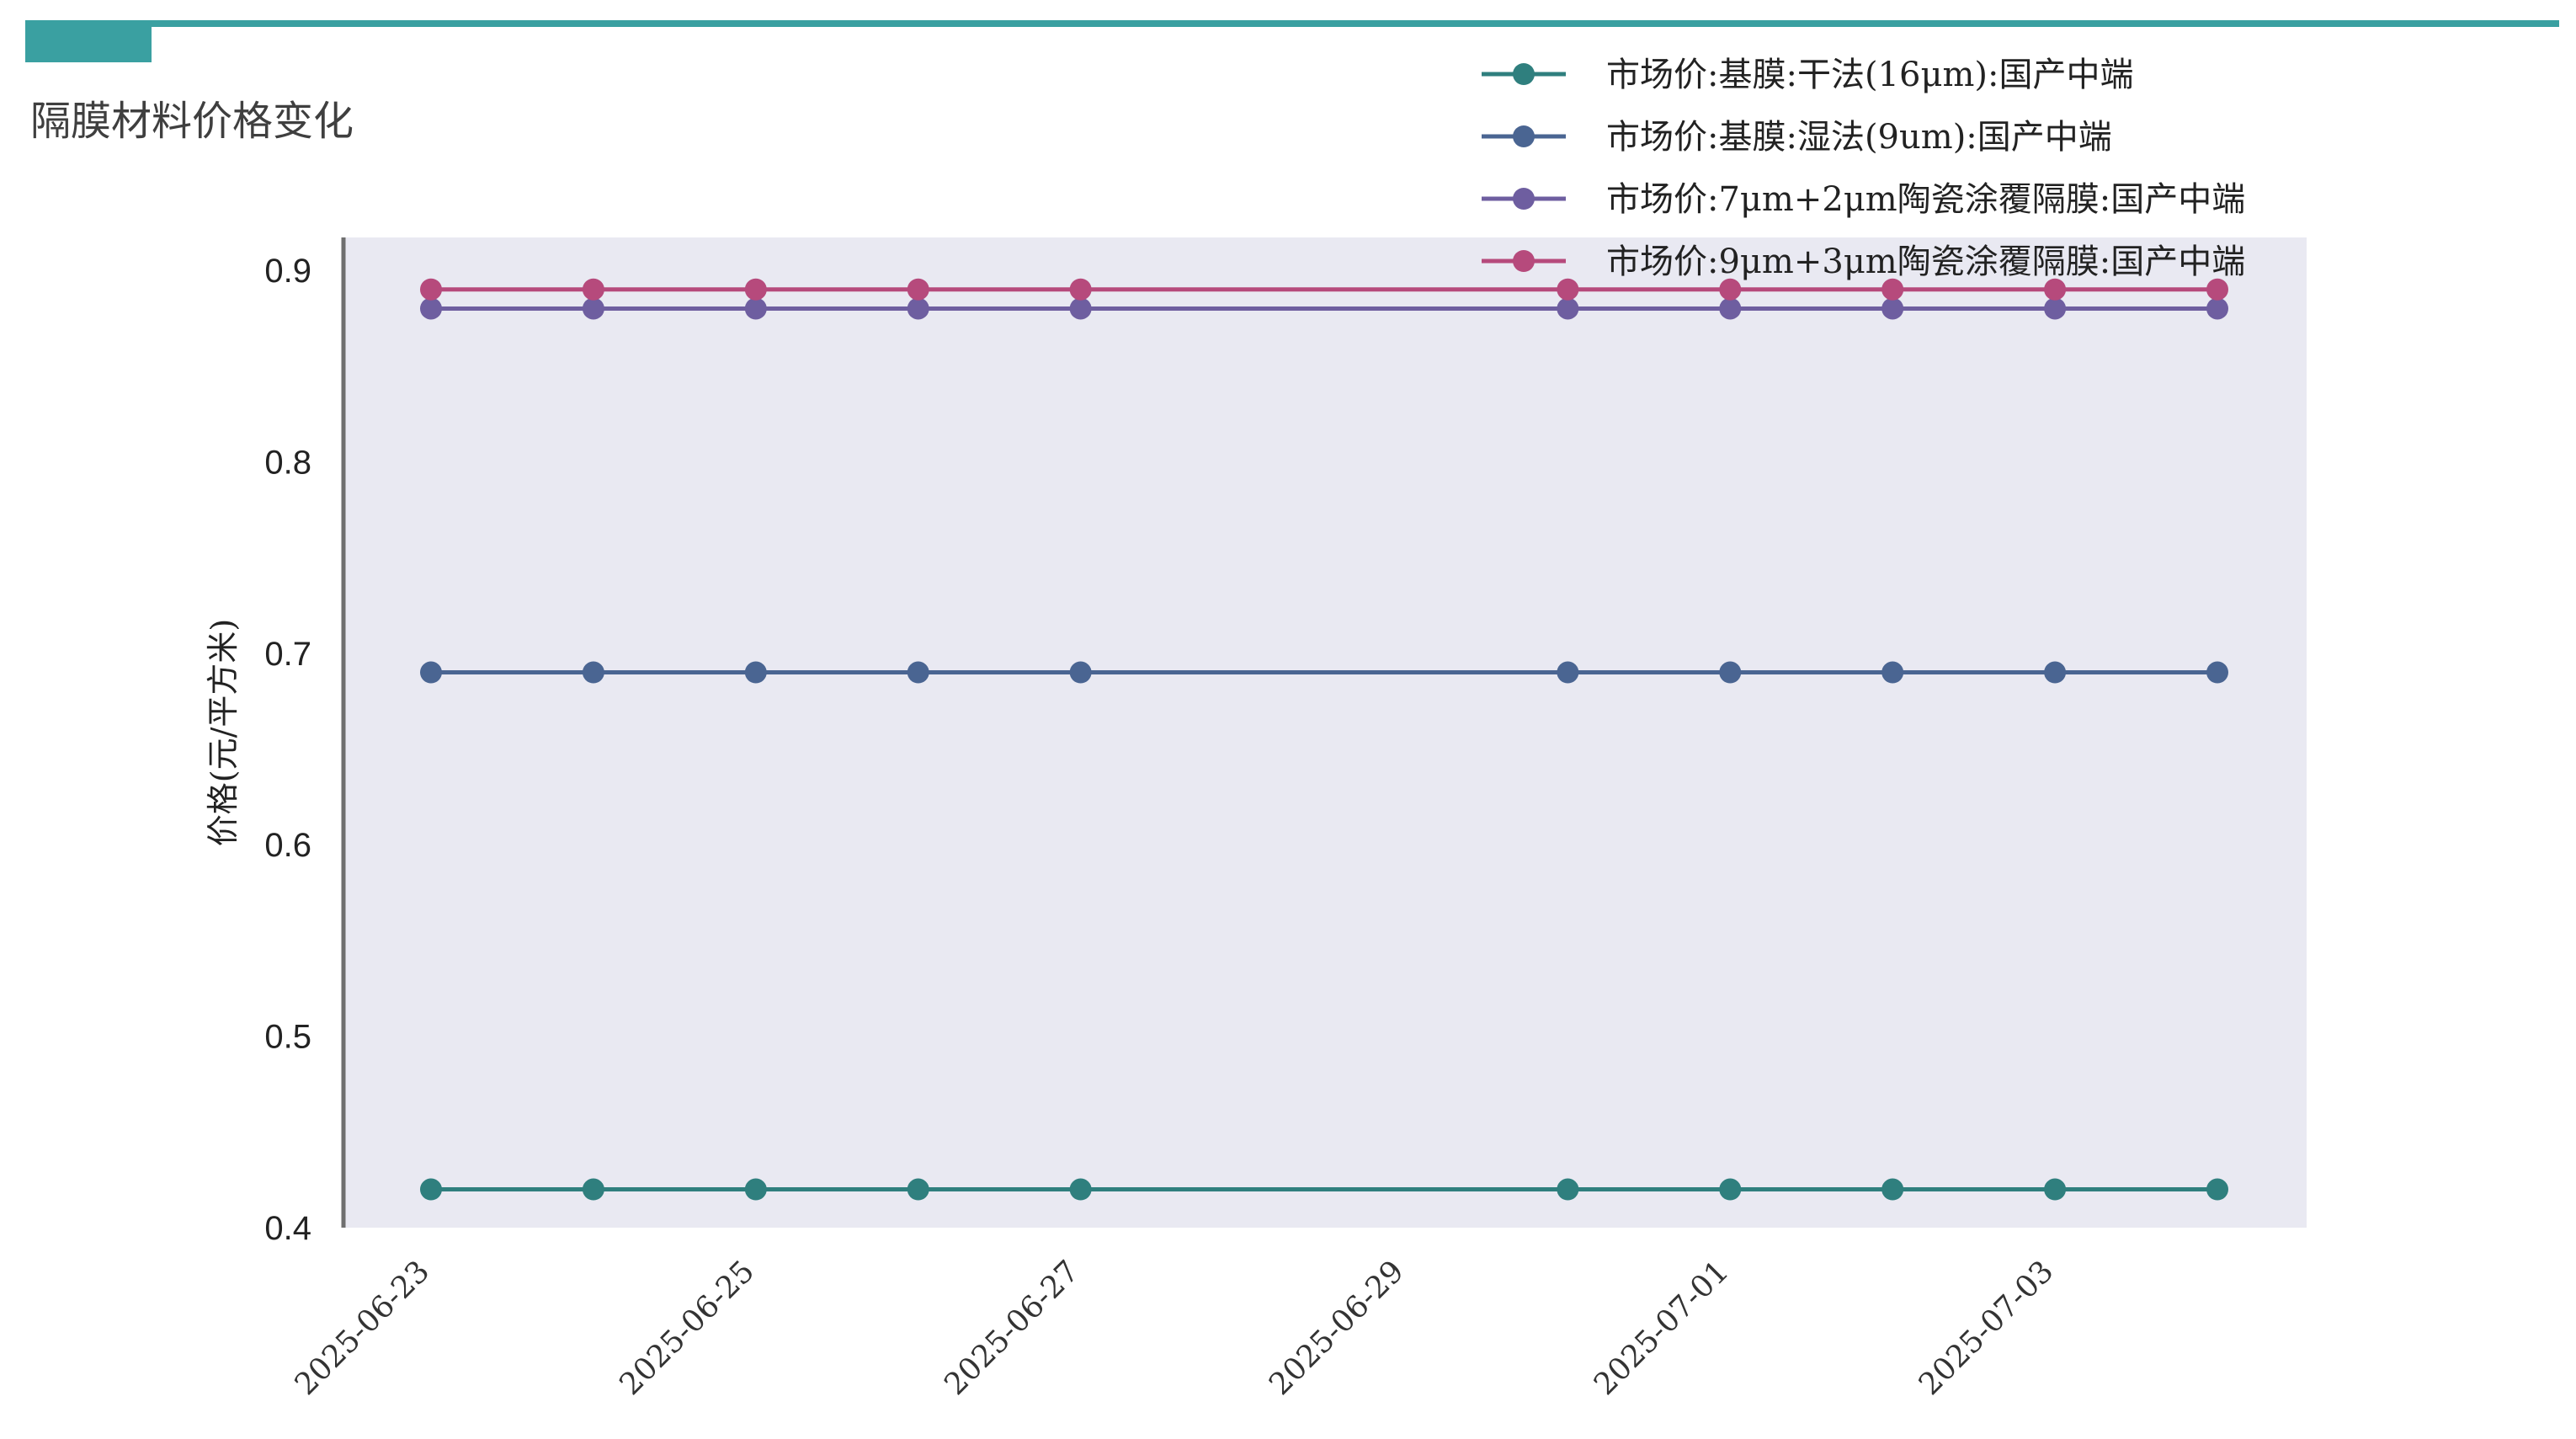 The width and height of the screenshot is (2576, 1439). What do you see at coordinates (1337, 1328) in the screenshot?
I see `x-tick-label: 2025-06-29` at bounding box center [1337, 1328].